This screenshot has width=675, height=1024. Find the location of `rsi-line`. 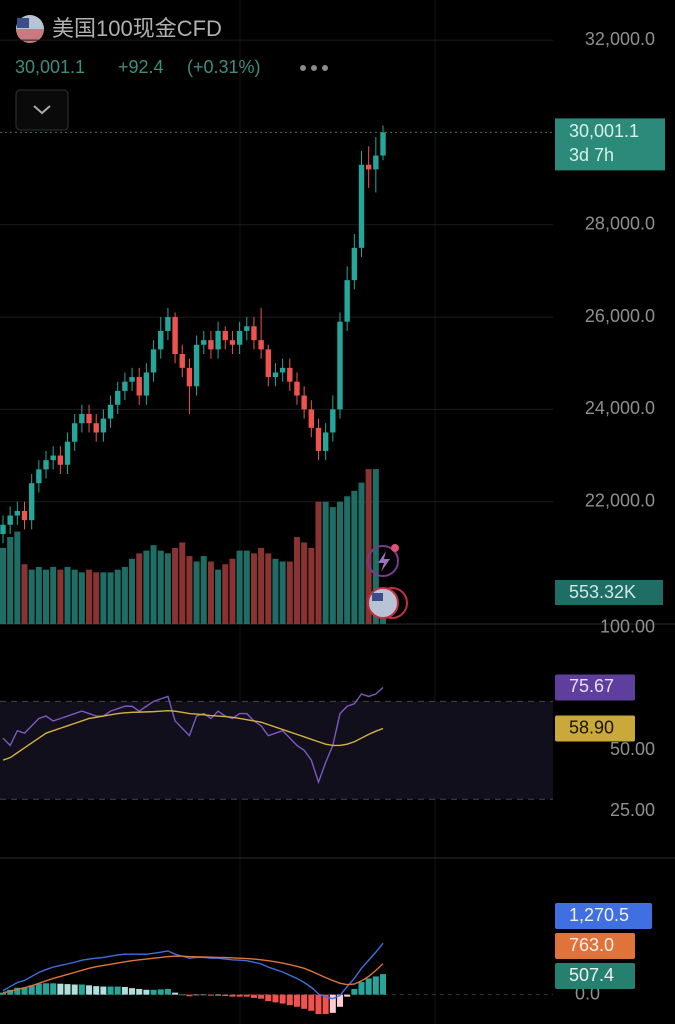

rsi-line is located at coordinates (193, 735).